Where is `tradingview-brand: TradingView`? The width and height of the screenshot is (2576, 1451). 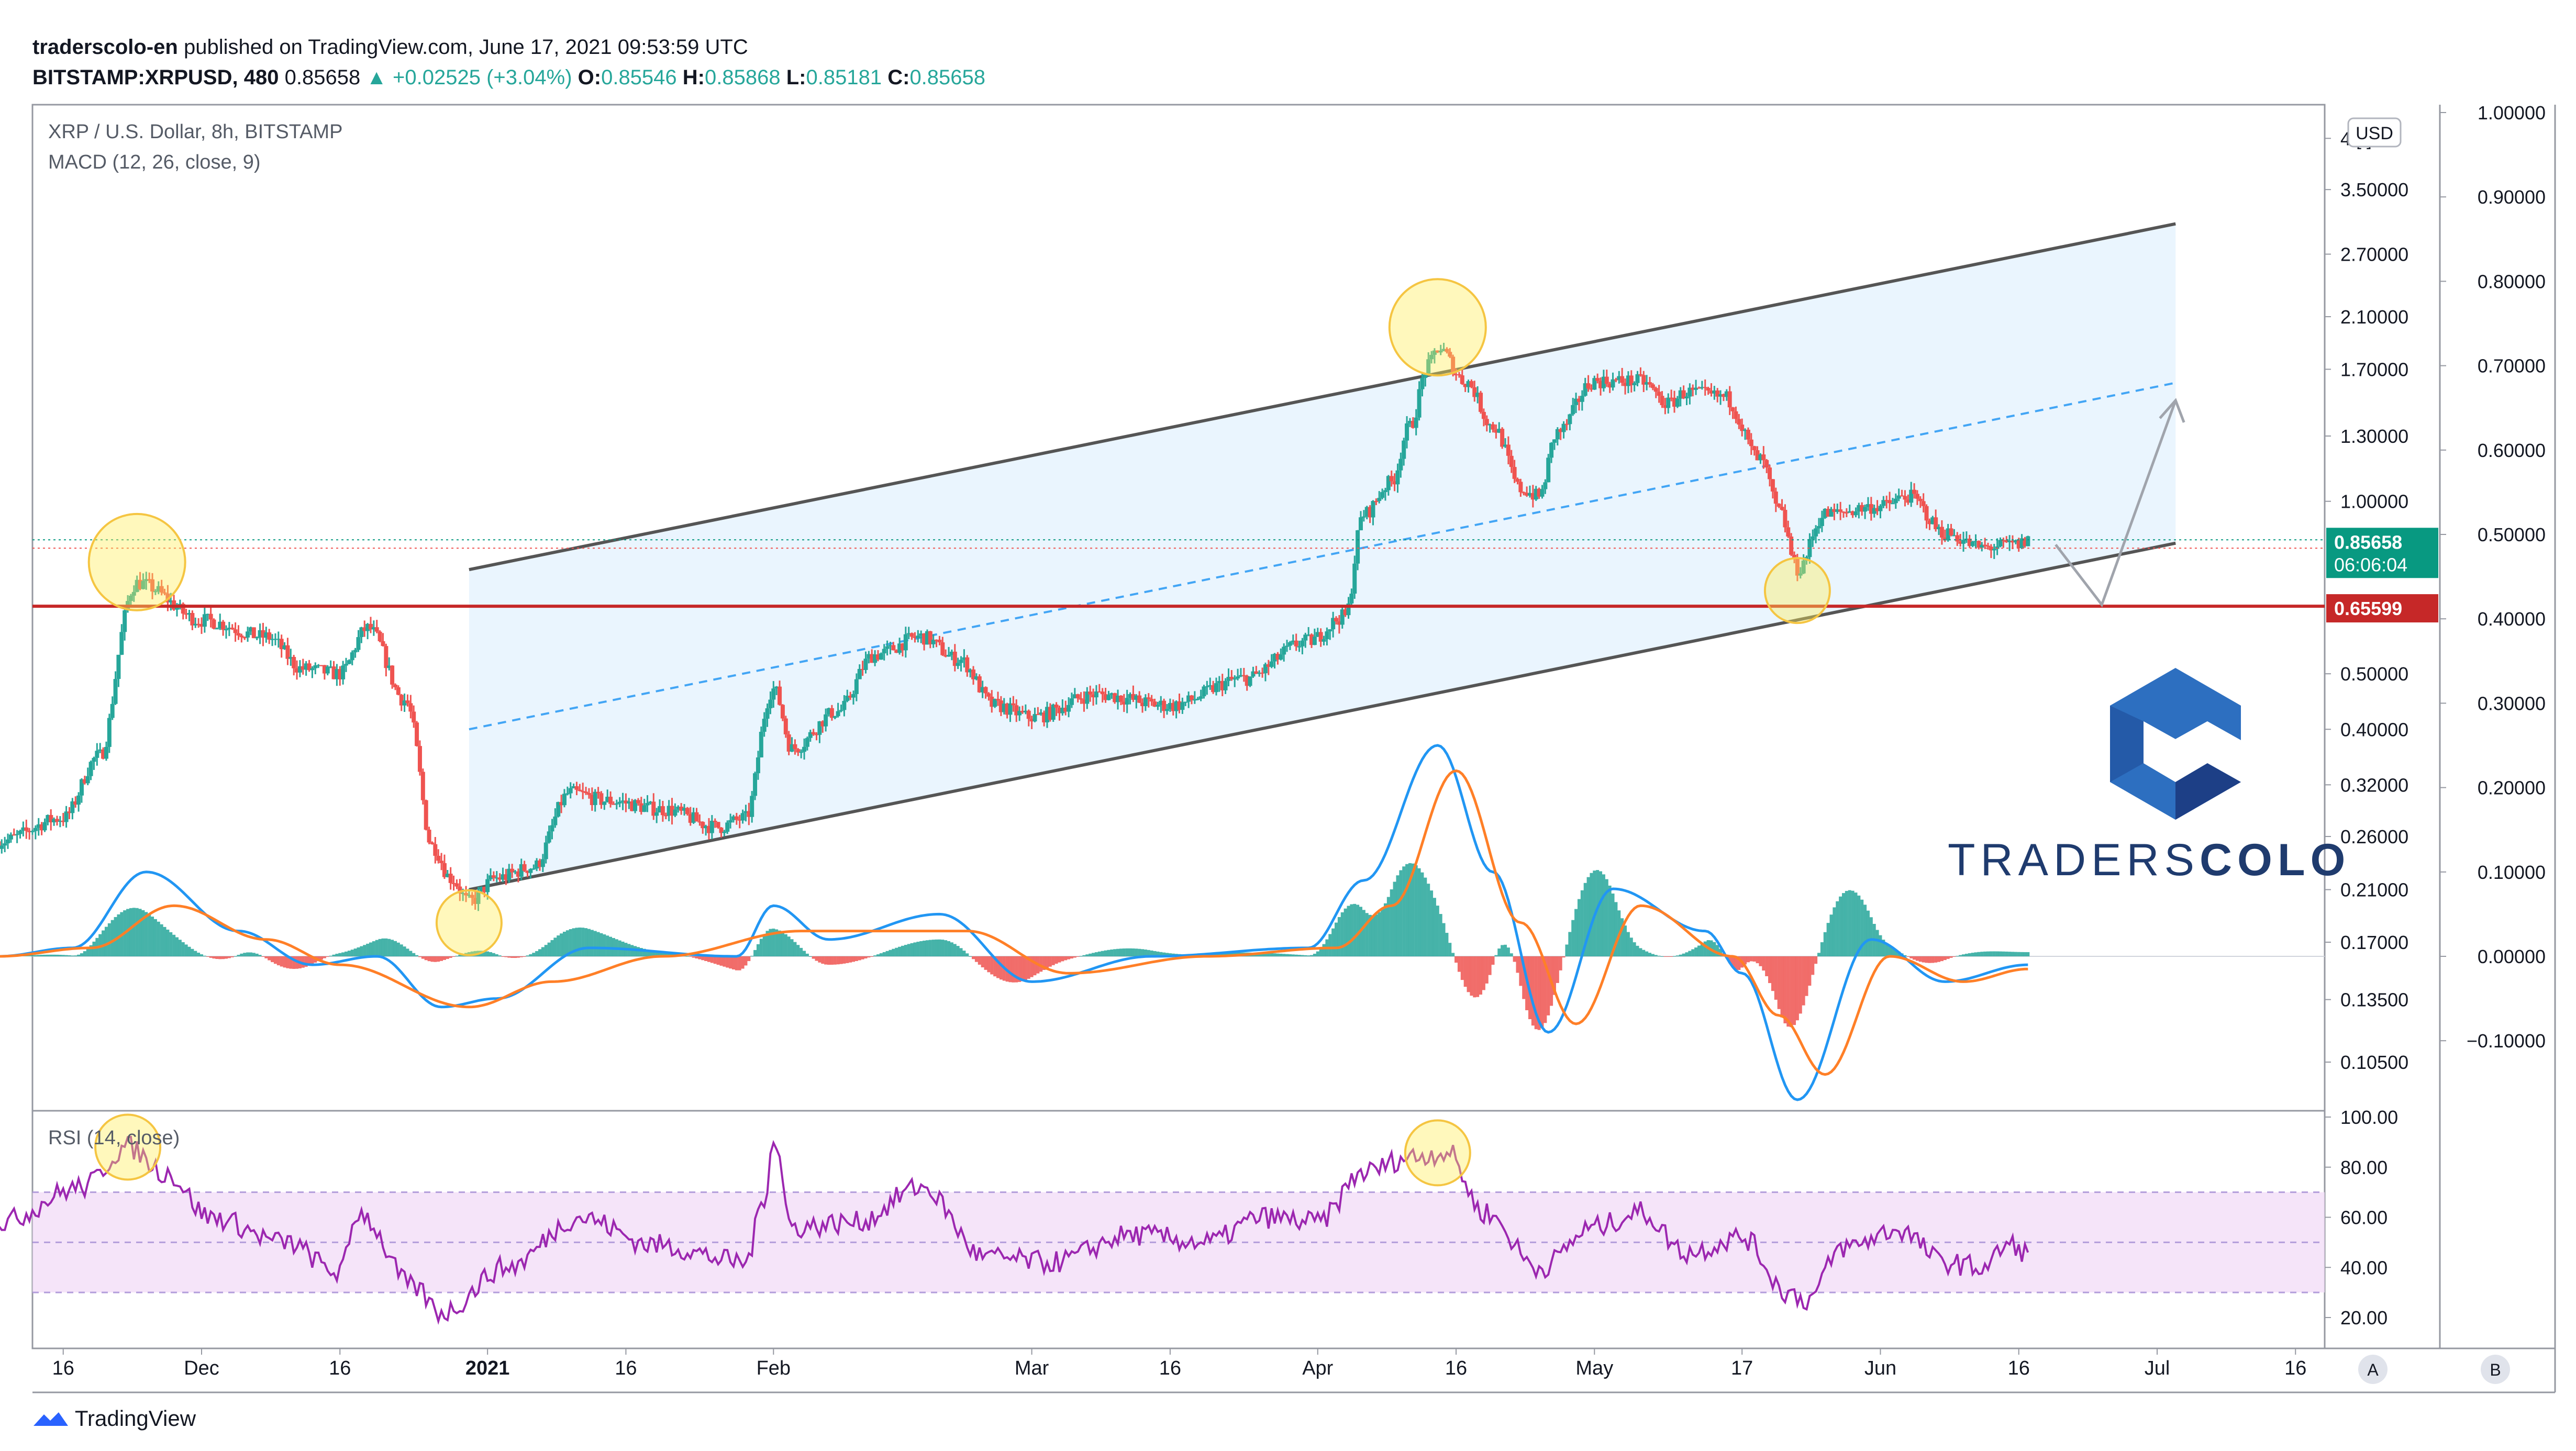 tradingview-brand: TradingView is located at coordinates (114, 1418).